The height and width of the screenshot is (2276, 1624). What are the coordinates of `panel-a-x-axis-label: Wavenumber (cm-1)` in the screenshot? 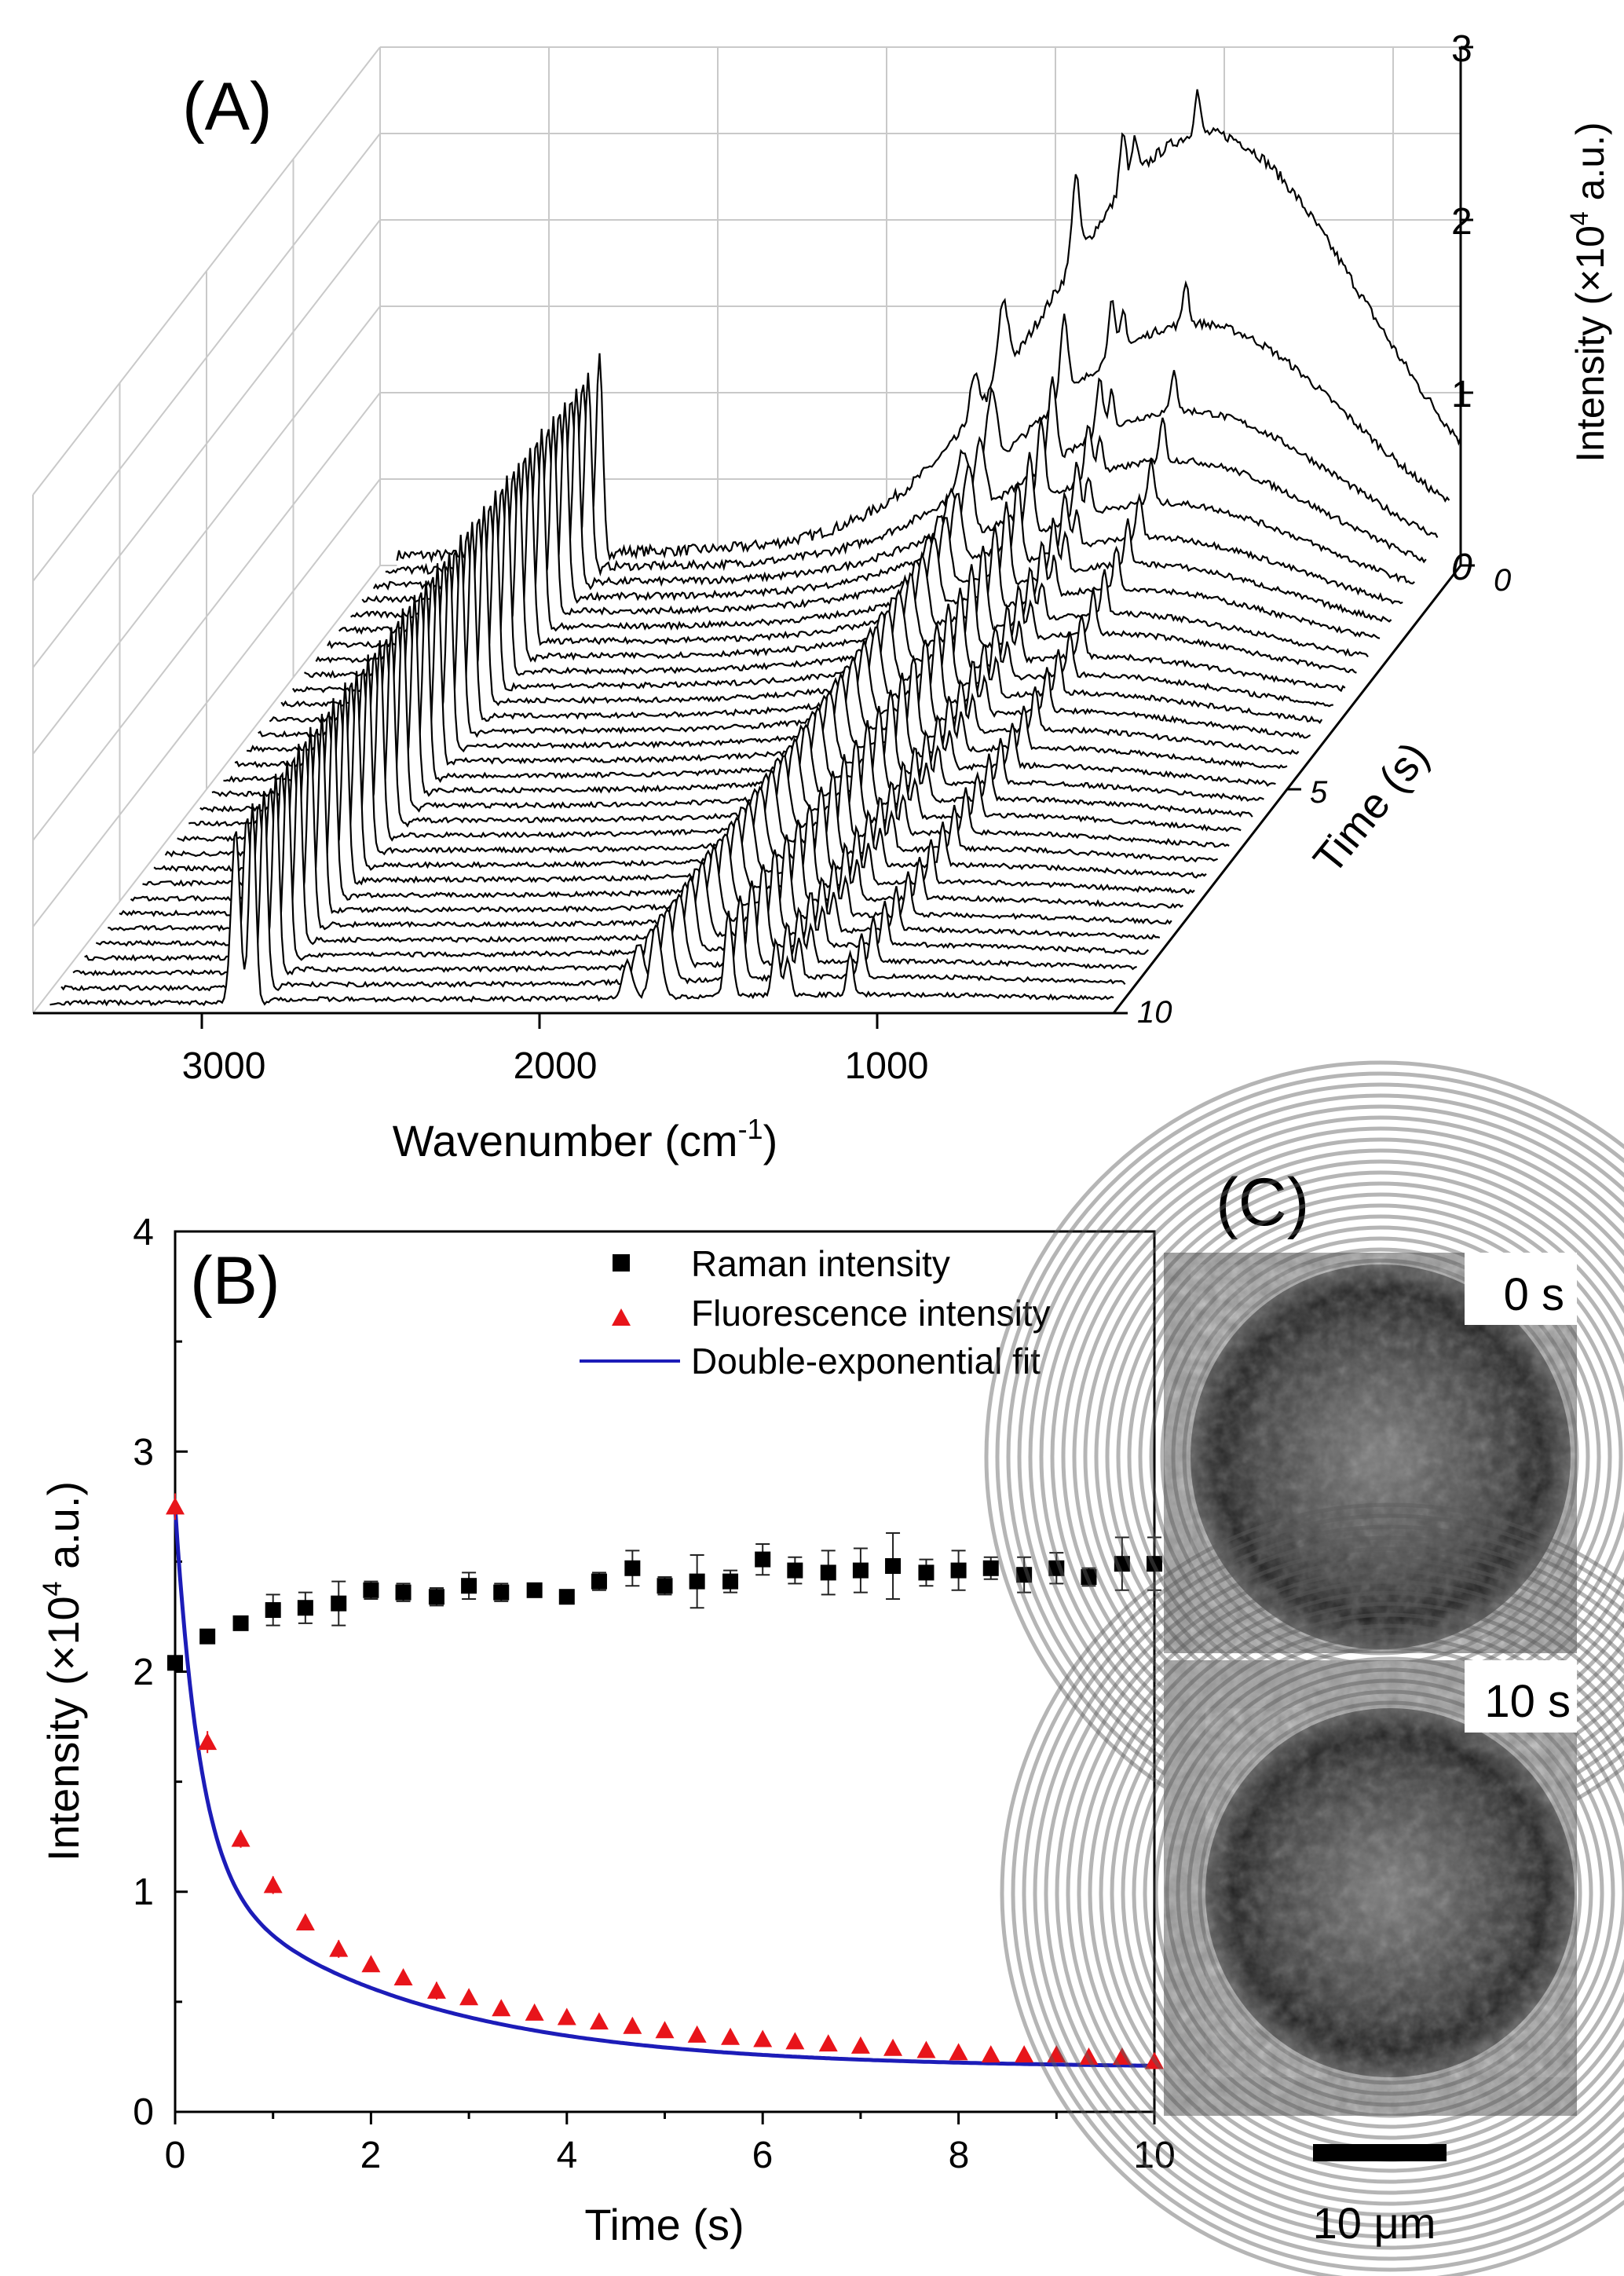 It's located at (585, 1139).